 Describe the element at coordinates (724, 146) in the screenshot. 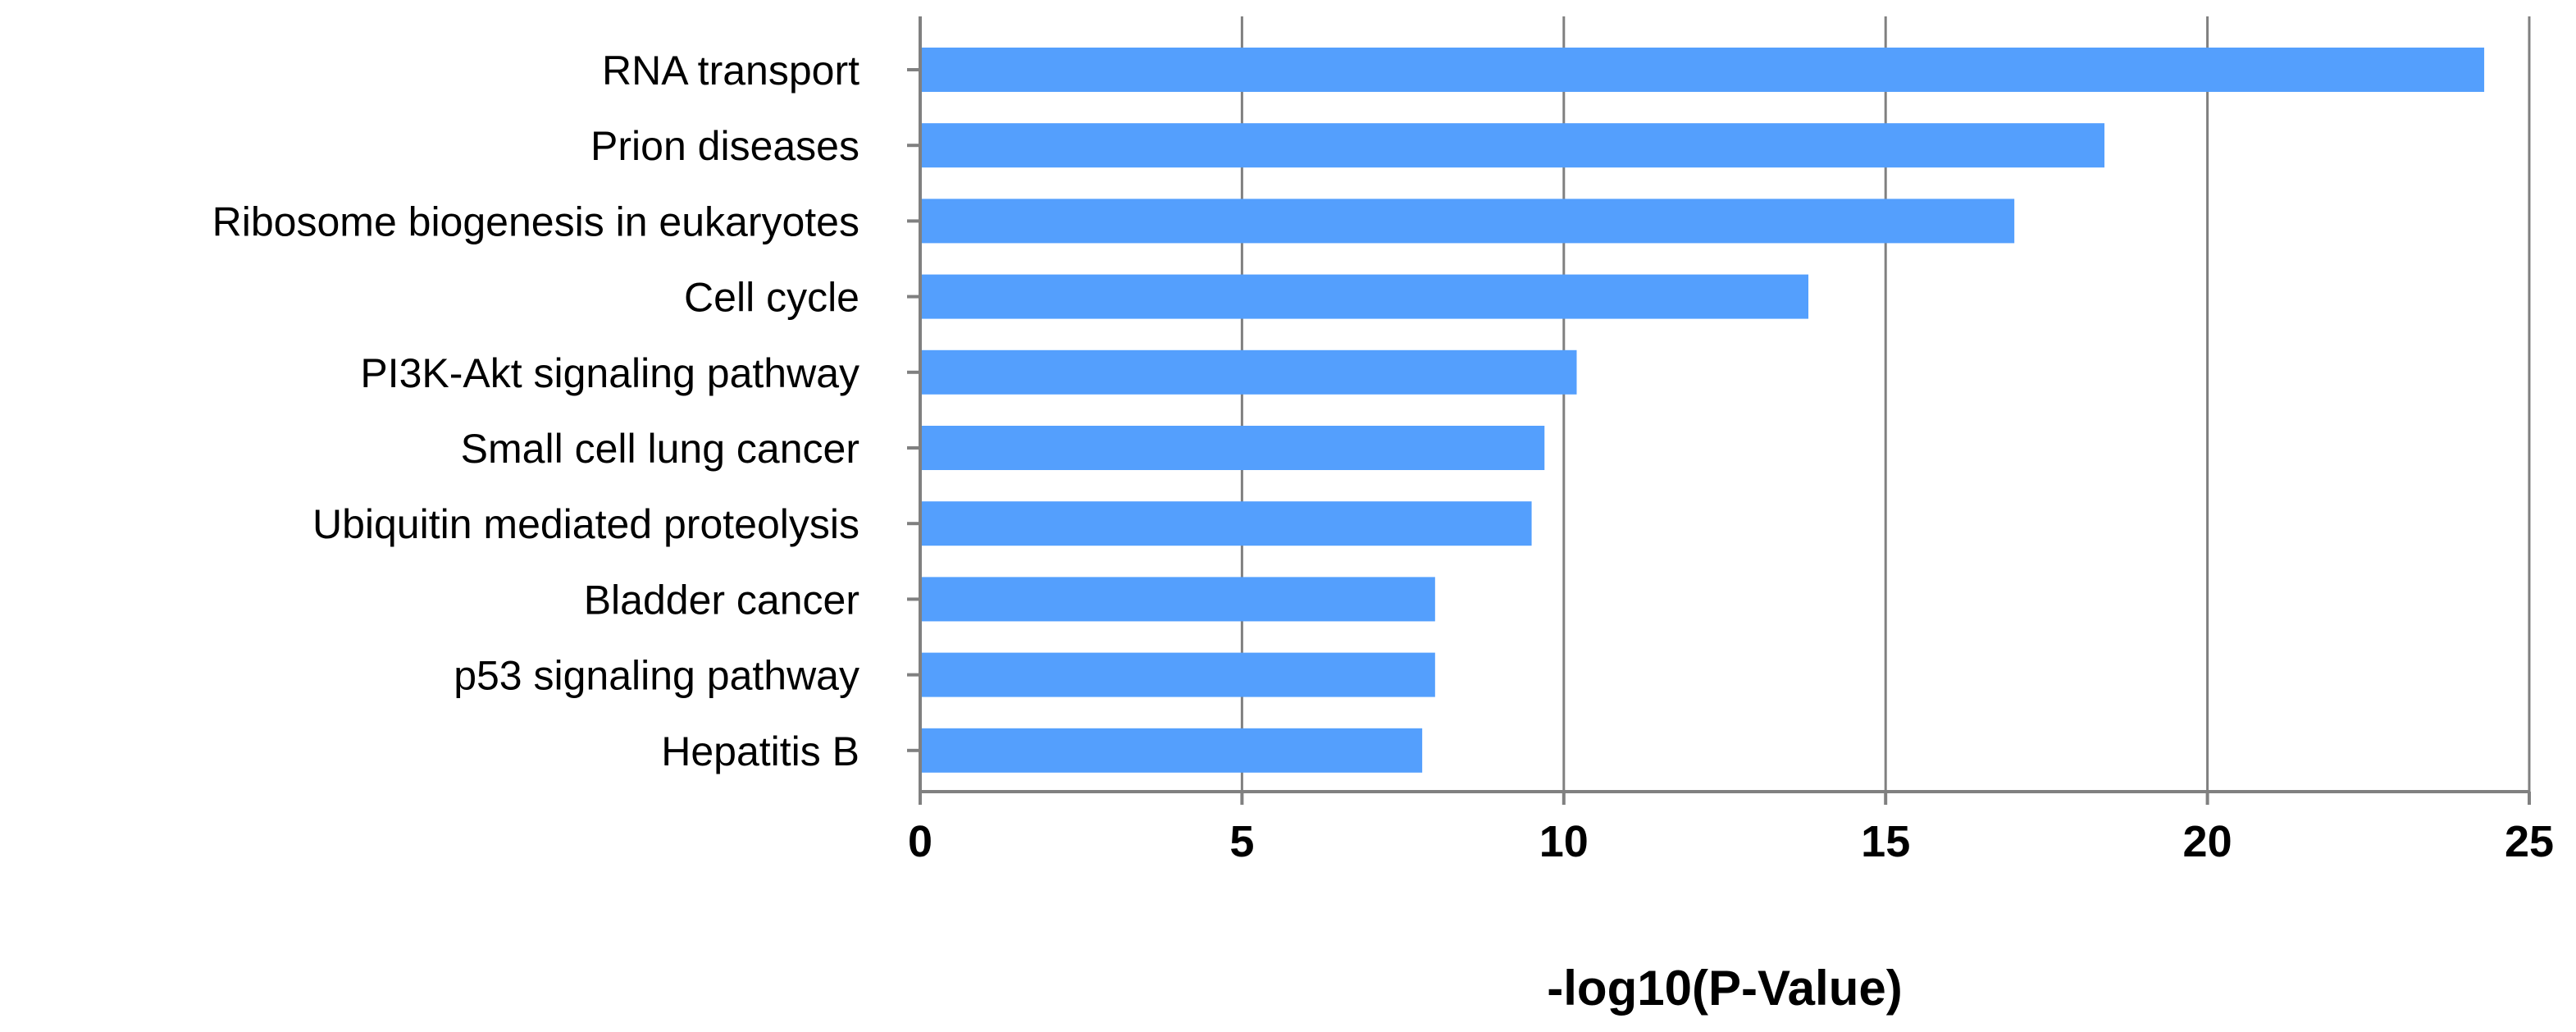

I see `category-label: Prion diseases` at that location.